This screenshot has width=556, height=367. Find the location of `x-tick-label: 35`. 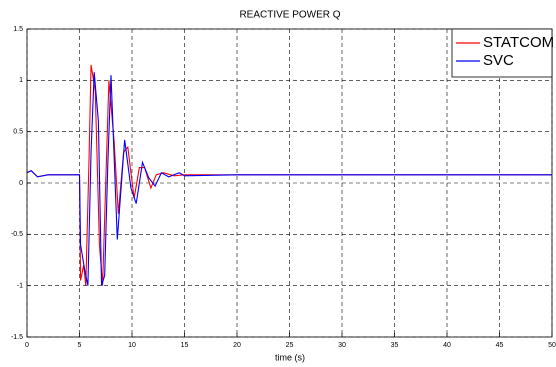

x-tick-label: 35 is located at coordinates (395, 345).